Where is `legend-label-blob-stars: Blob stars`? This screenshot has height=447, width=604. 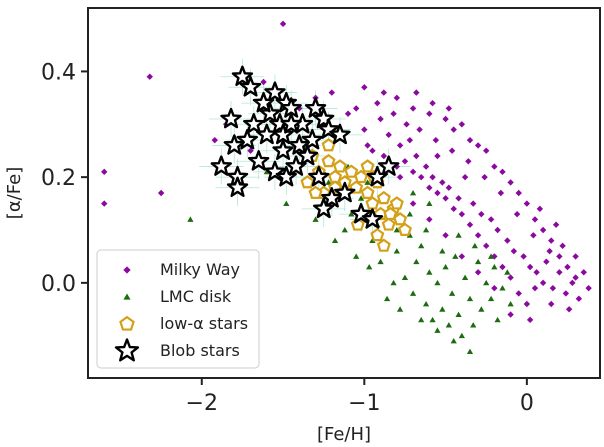
legend-label-blob-stars: Blob stars is located at coordinates (200, 350).